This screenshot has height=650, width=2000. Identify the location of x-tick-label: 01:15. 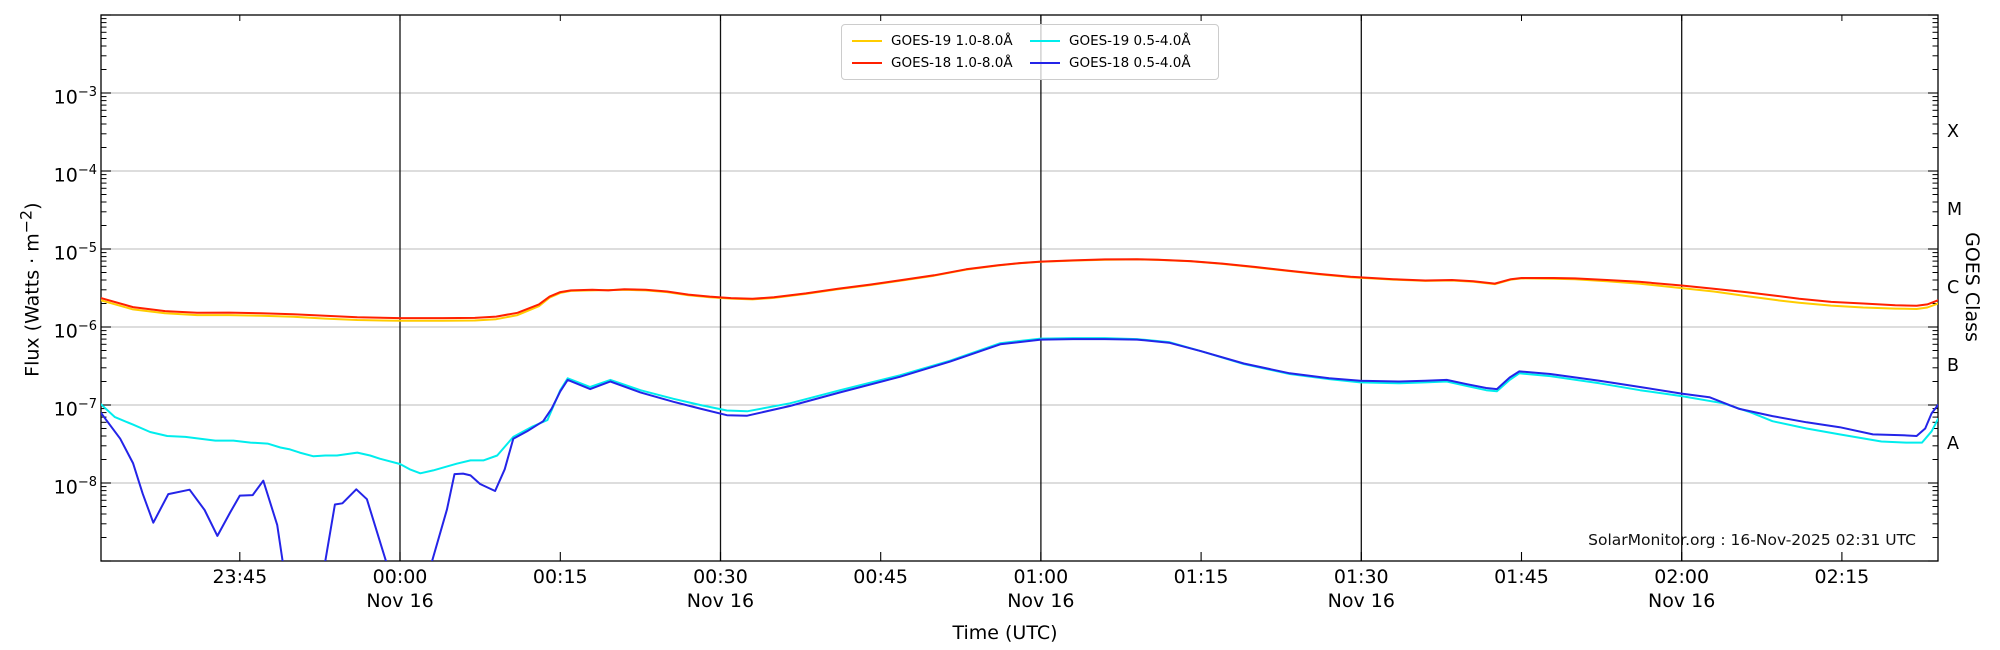
(1201, 577).